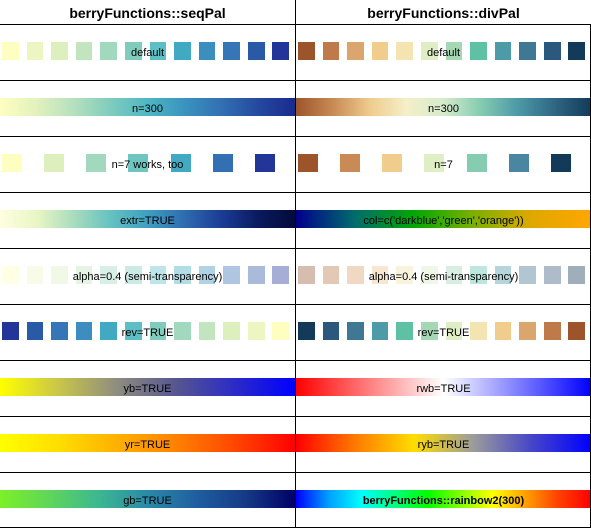 This screenshot has width=591, height=528. What do you see at coordinates (147, 13) in the screenshot?
I see `seqpal-title: berryFunctions::seqPal` at bounding box center [147, 13].